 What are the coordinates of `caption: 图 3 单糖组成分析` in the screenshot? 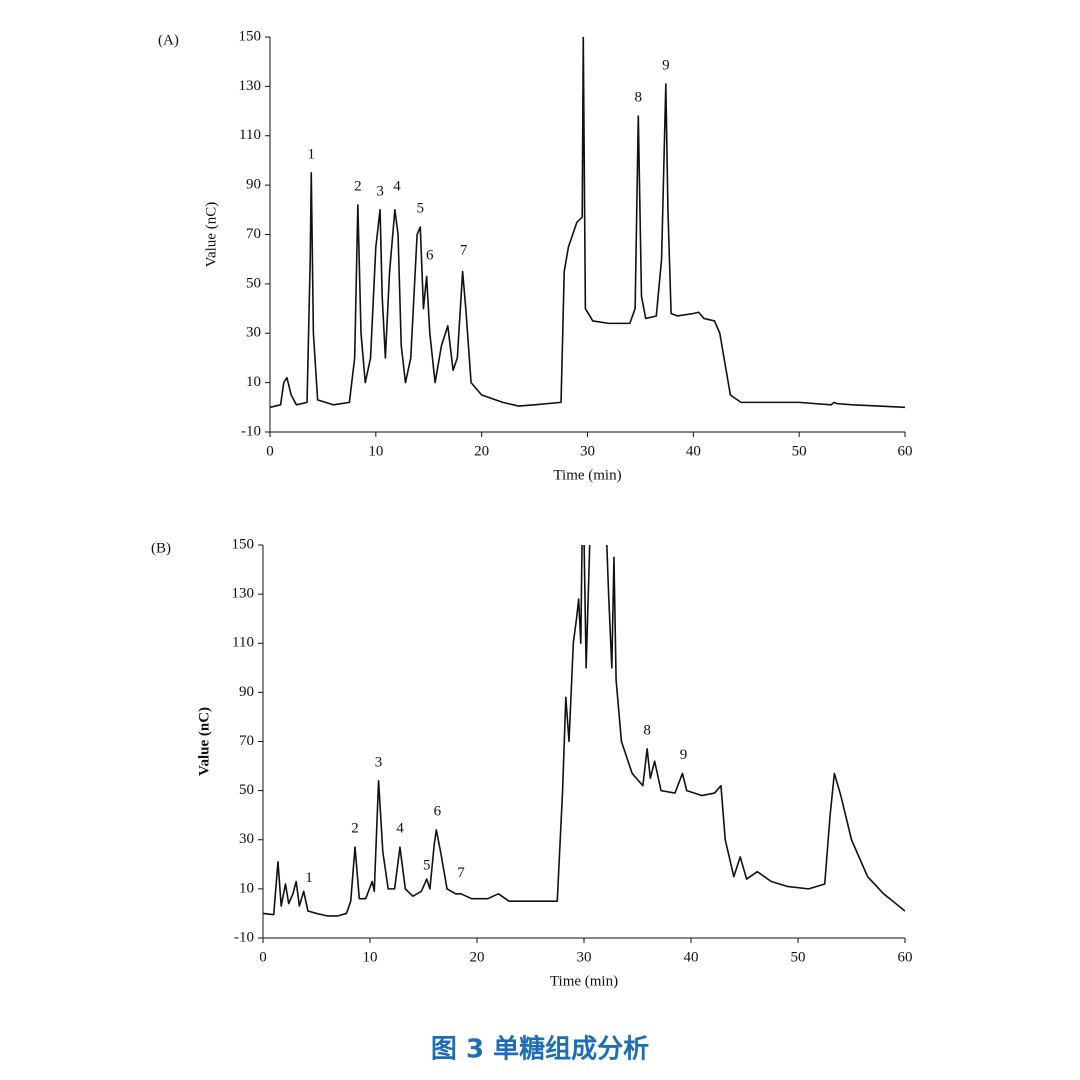 It's located at (540, 1049).